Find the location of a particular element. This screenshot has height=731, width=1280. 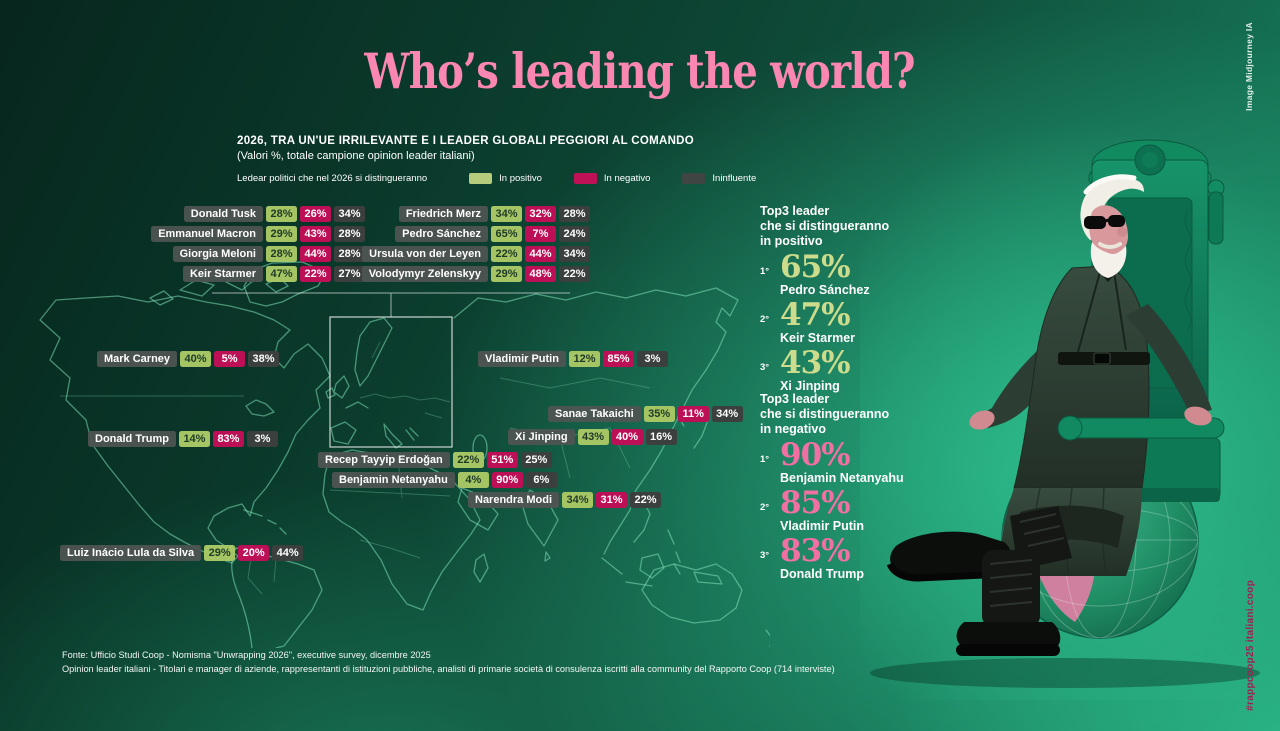

top3-item: 1° 90% Benjamin Netanyahu is located at coordinates (867, 461).